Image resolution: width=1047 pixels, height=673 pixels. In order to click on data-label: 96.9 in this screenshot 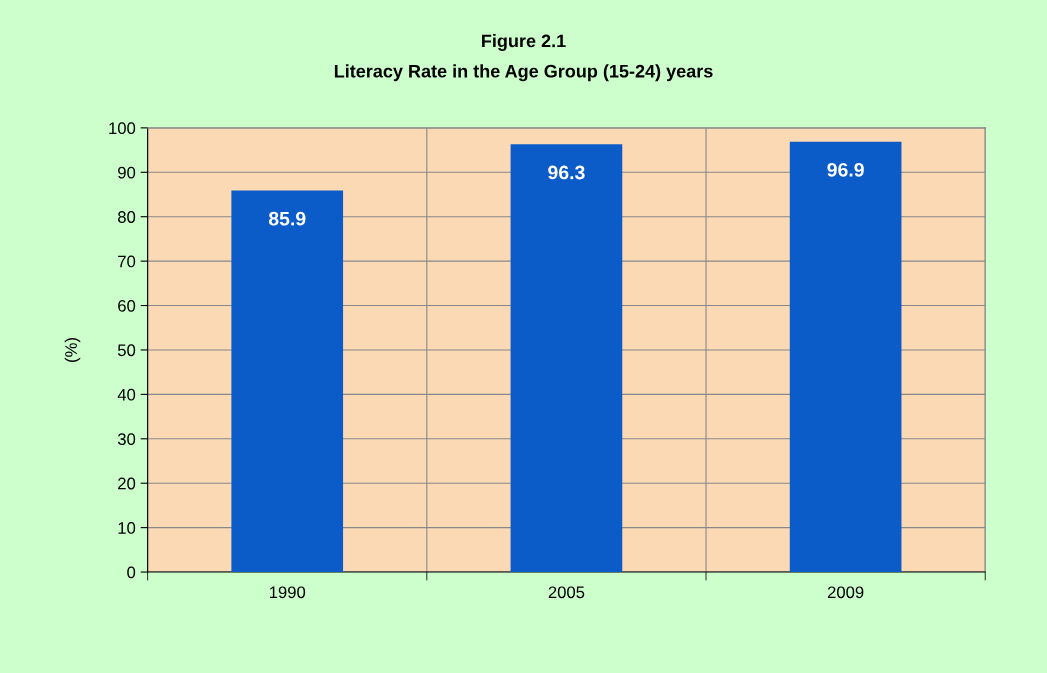, I will do `click(845, 169)`.